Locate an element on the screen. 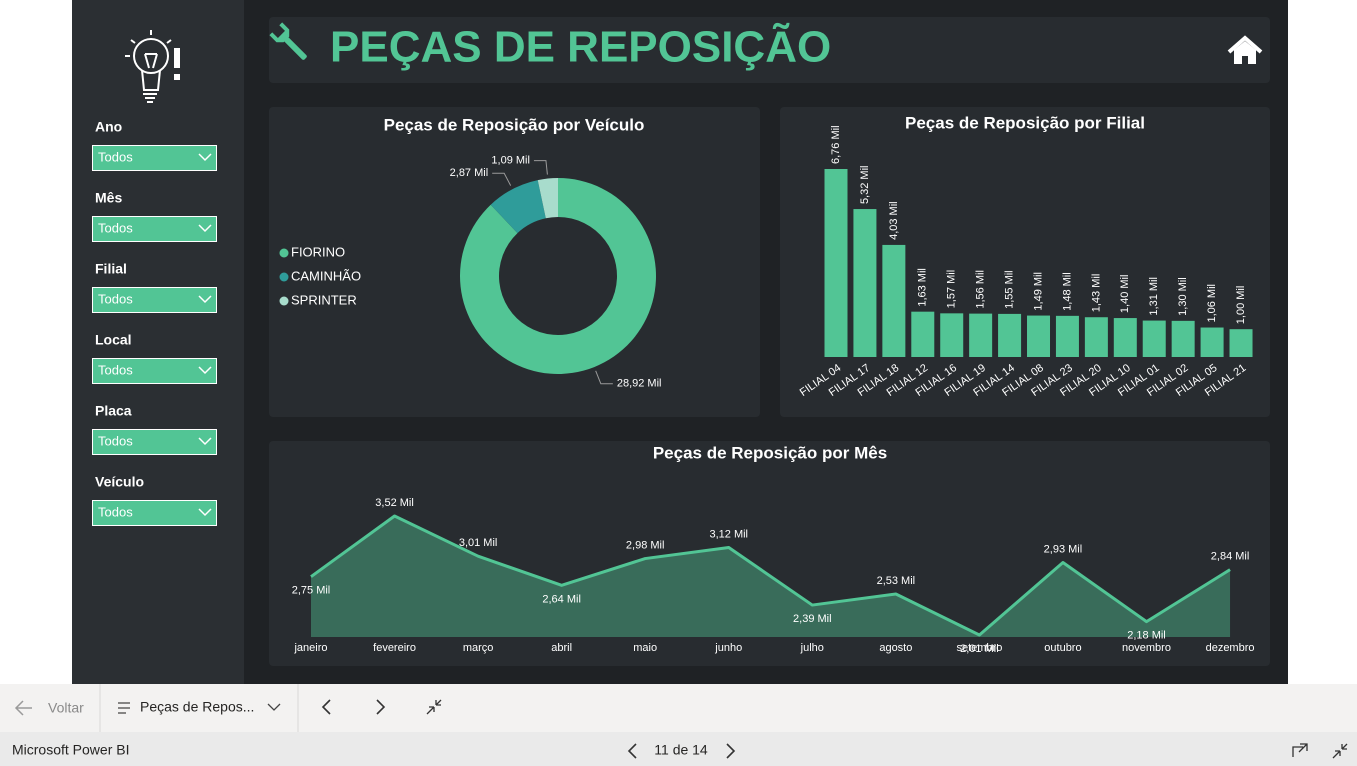 Image resolution: width=1357 pixels, height=766 pixels. header-panel is located at coordinates (769, 50).